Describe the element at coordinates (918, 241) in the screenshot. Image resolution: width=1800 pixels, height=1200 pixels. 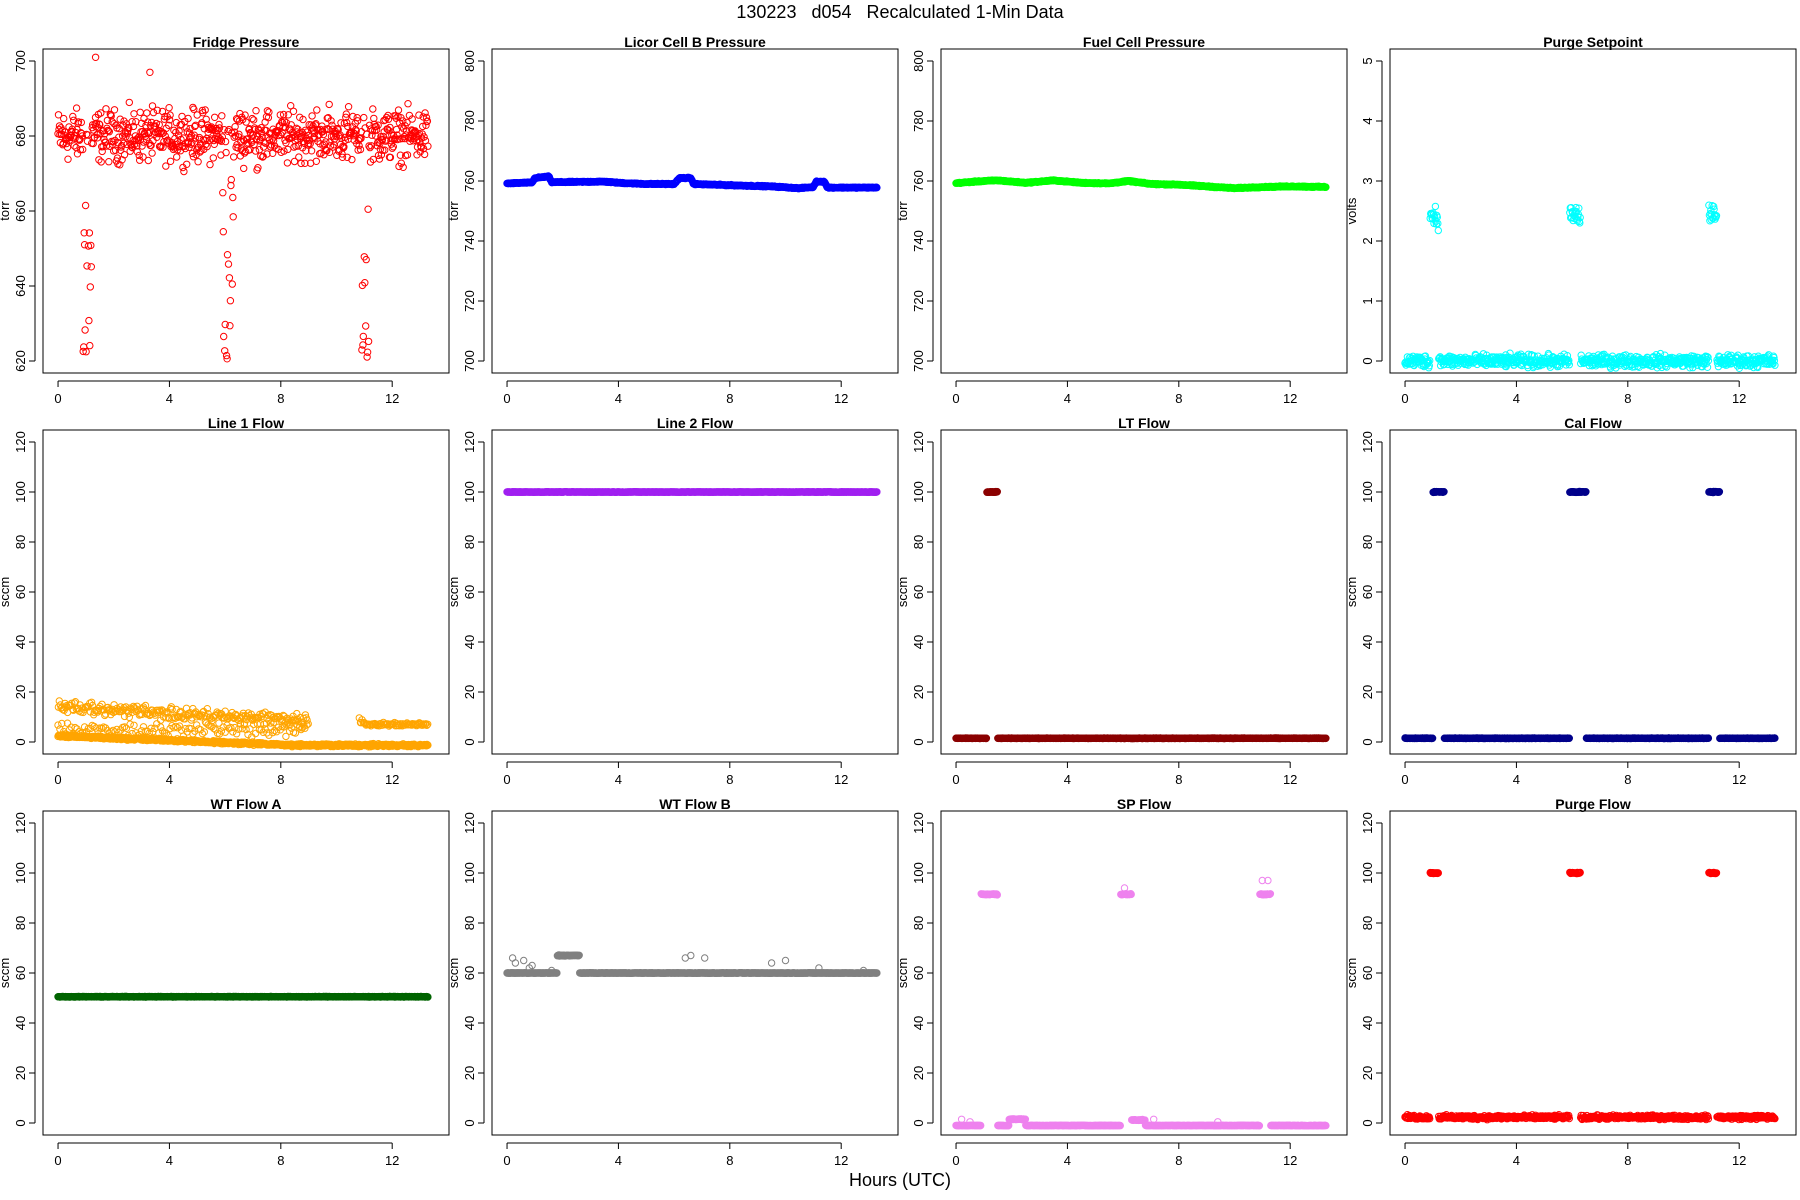
I see `y-tick-label: 740` at that location.